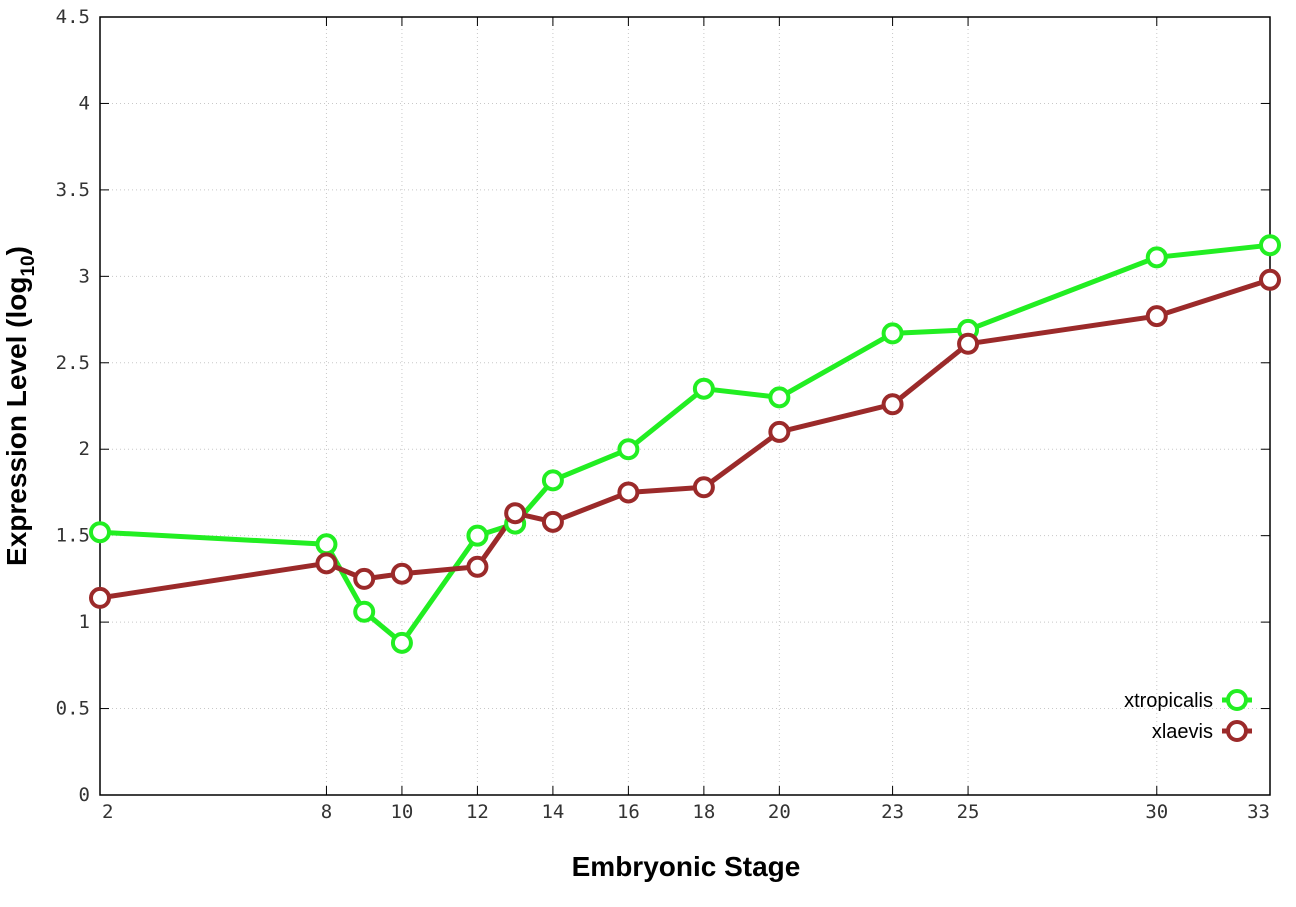  Describe the element at coordinates (84, 276) in the screenshot. I see `y-tick-label: 3` at that location.